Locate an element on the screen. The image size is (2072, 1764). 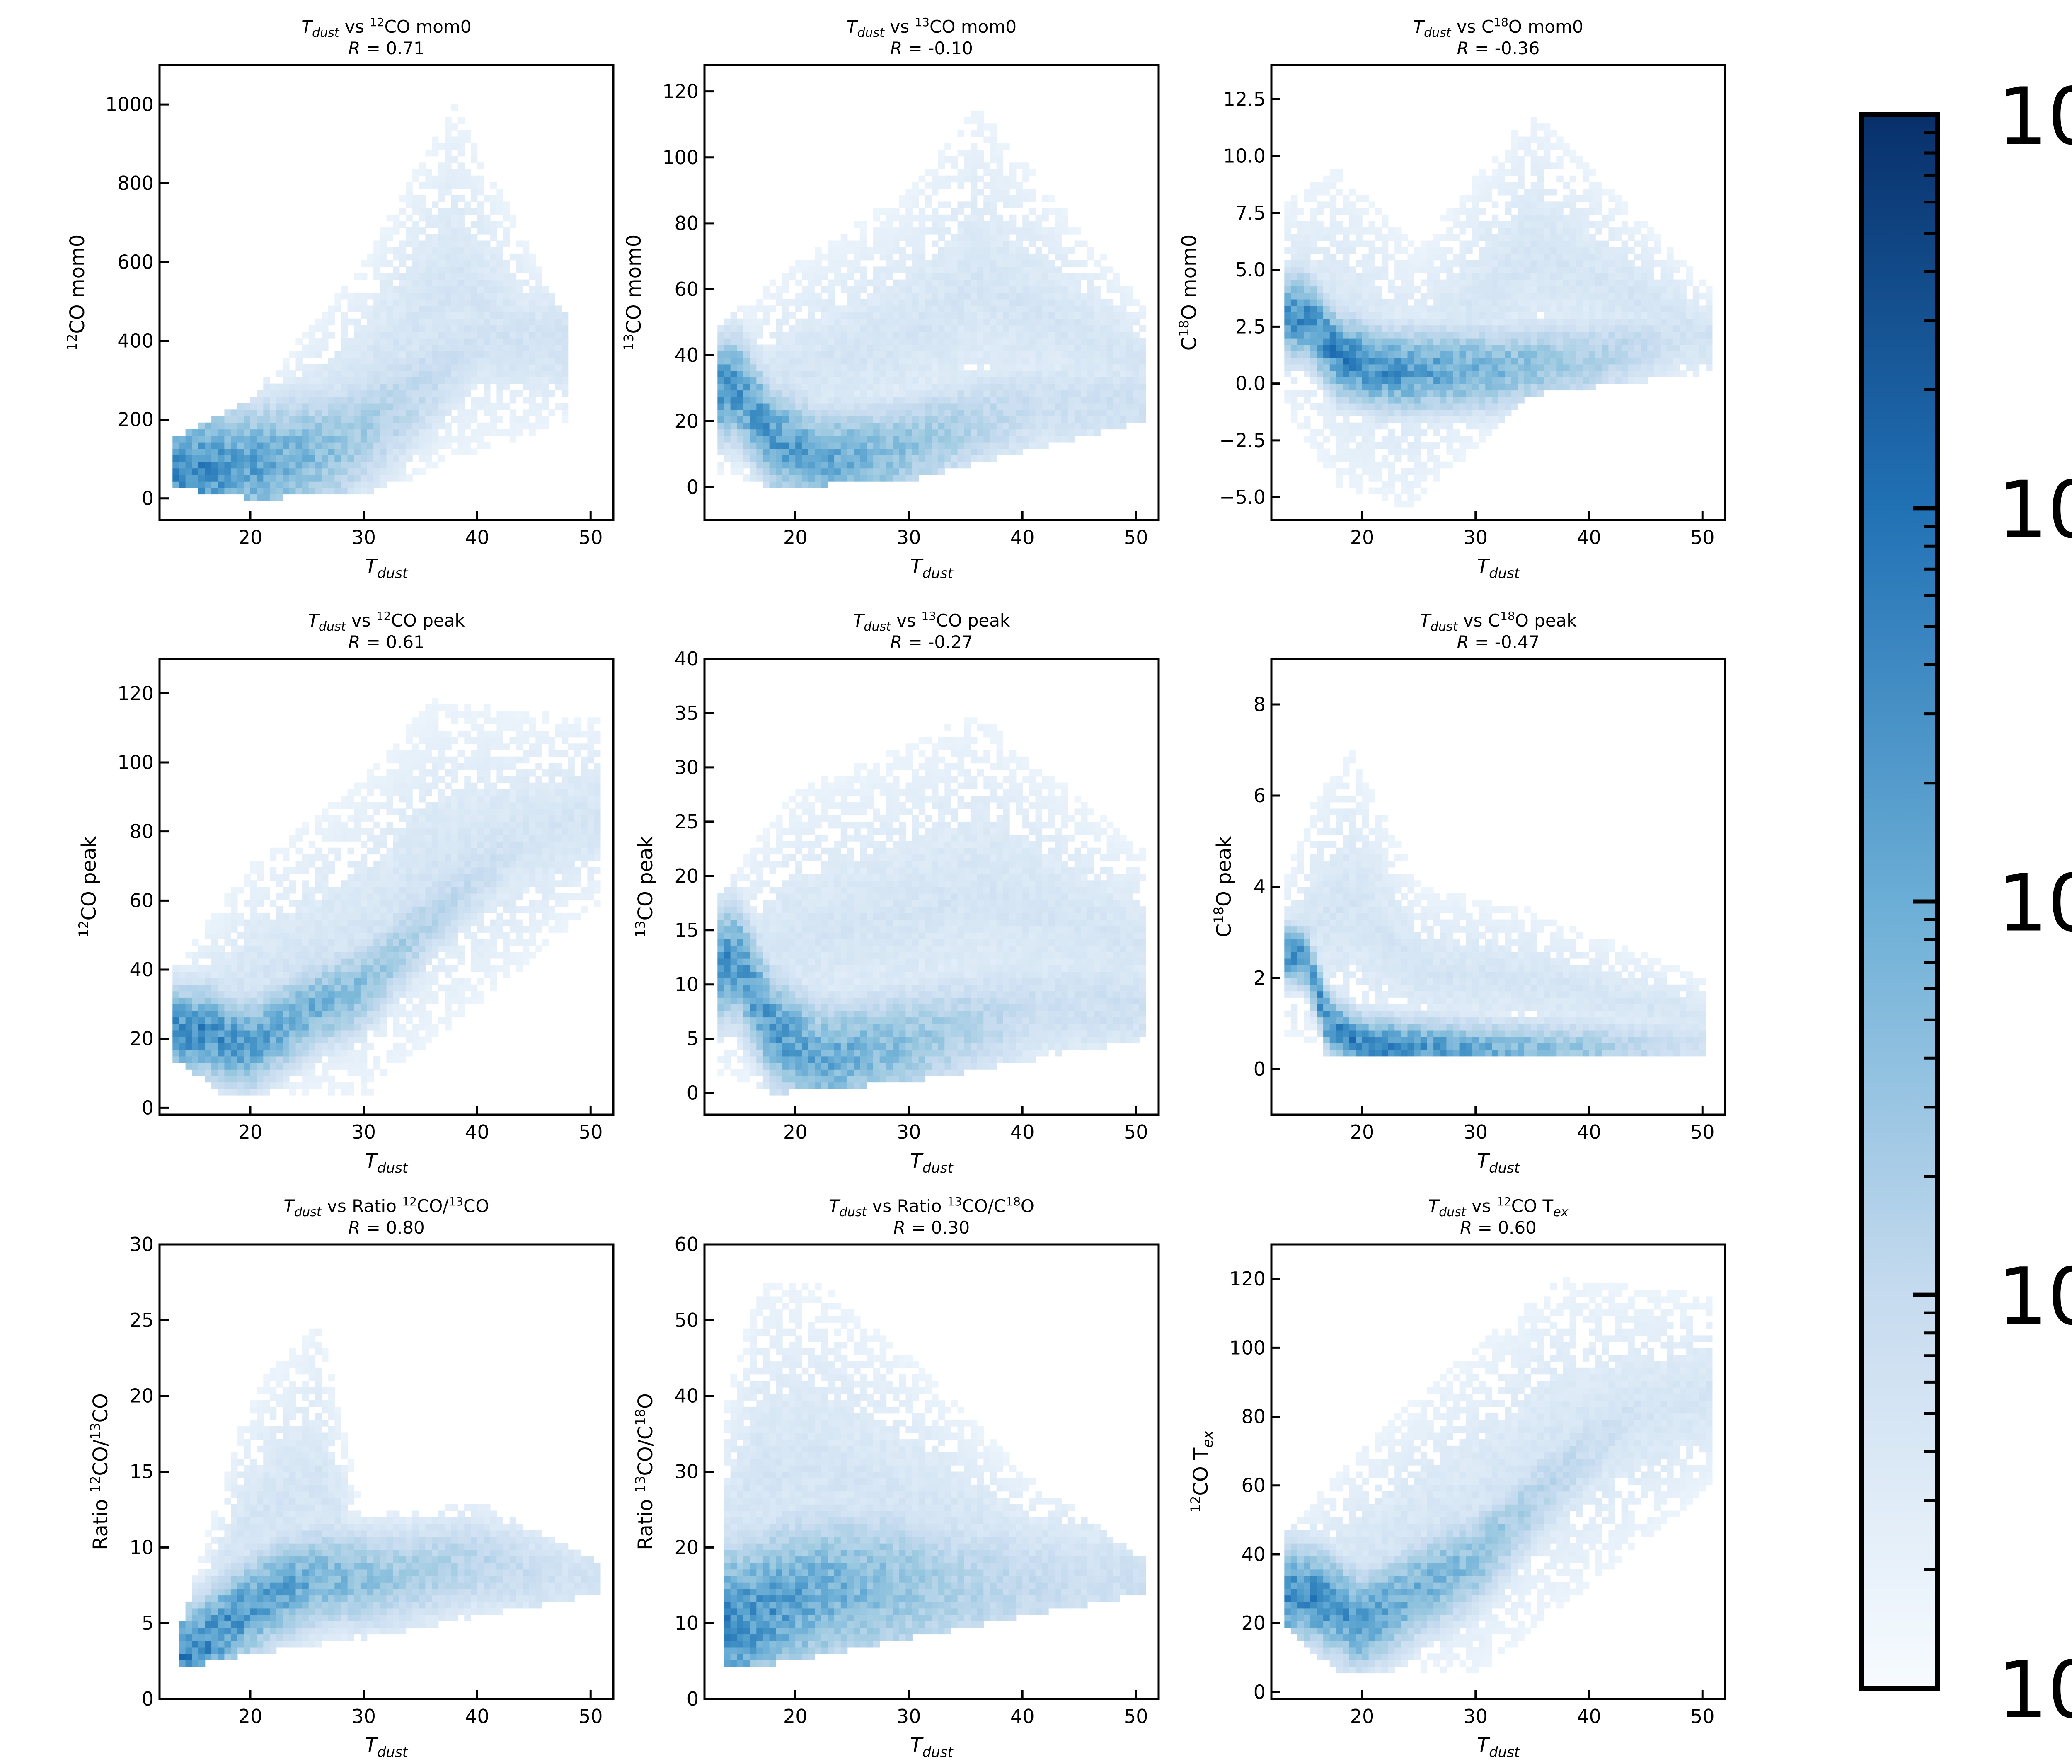
x-tick-label: 30 is located at coordinates (909, 537).